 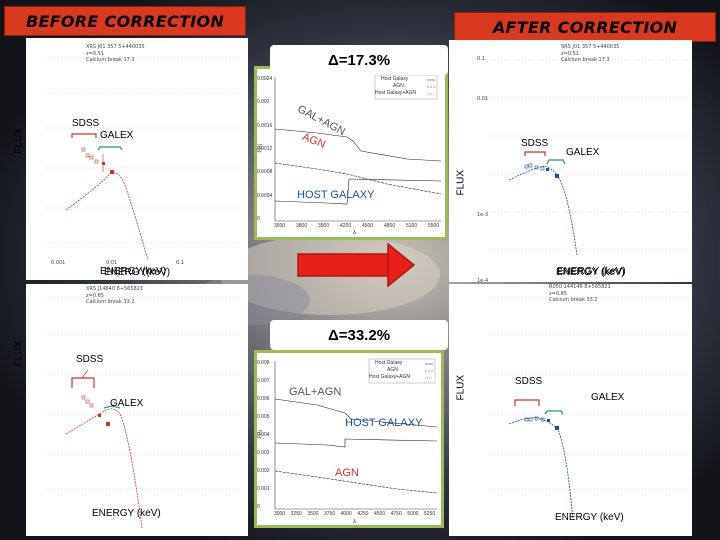 I want to click on svg-text: XRS J01 357 5+440035, so click(x=115, y=47).